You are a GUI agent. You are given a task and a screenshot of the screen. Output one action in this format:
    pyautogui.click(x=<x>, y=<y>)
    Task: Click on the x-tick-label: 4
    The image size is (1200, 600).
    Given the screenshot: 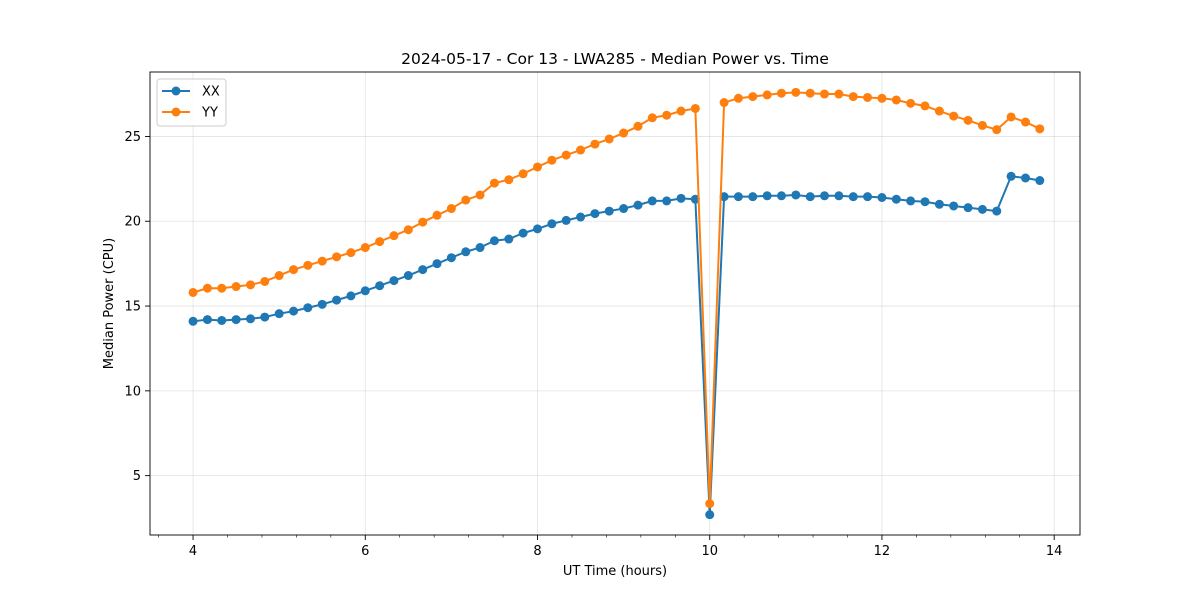 What is the action you would take?
    pyautogui.click(x=193, y=551)
    